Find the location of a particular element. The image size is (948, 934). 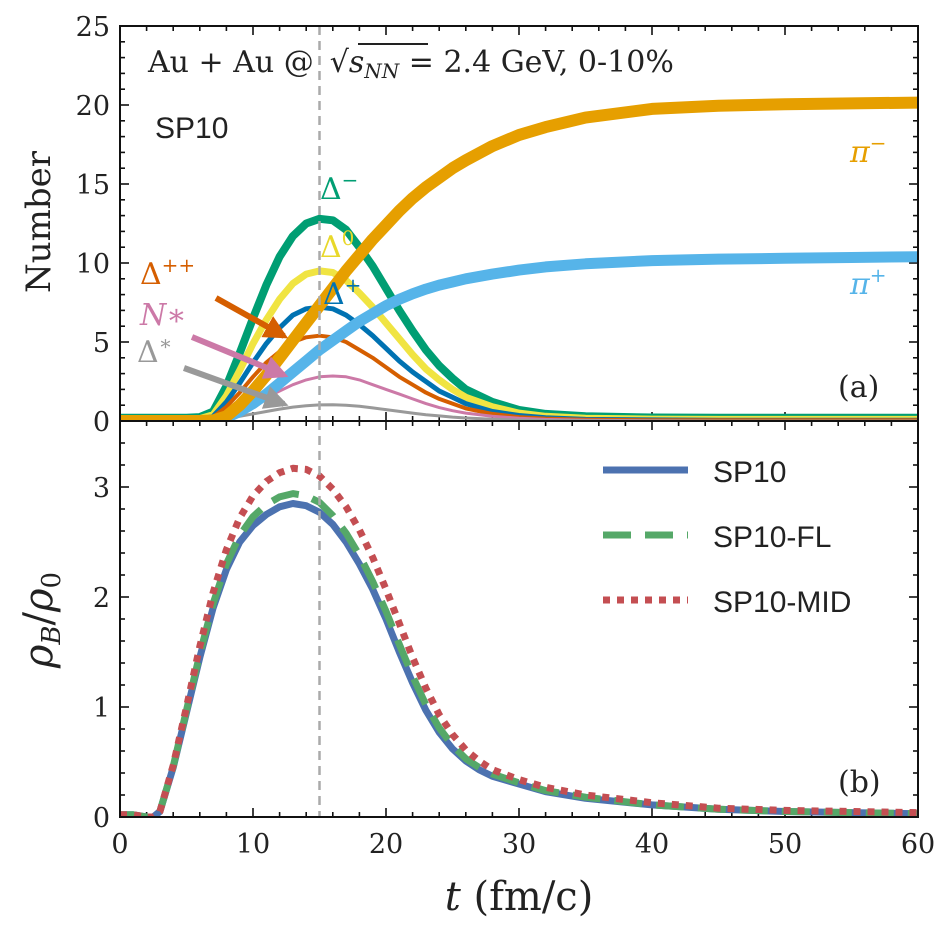

x-tick-label: 0 is located at coordinates (119, 844).